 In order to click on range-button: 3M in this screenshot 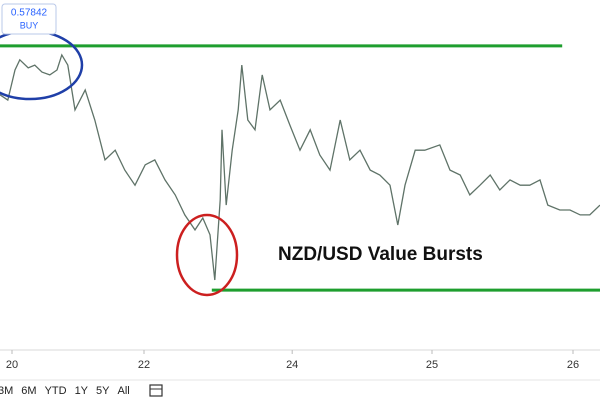, I will do `click(6, 391)`.